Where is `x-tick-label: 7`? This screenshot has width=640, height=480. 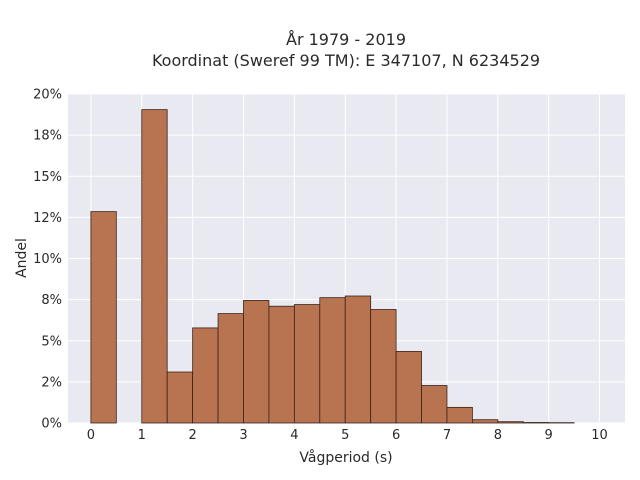
x-tick-label: 7 is located at coordinates (447, 435).